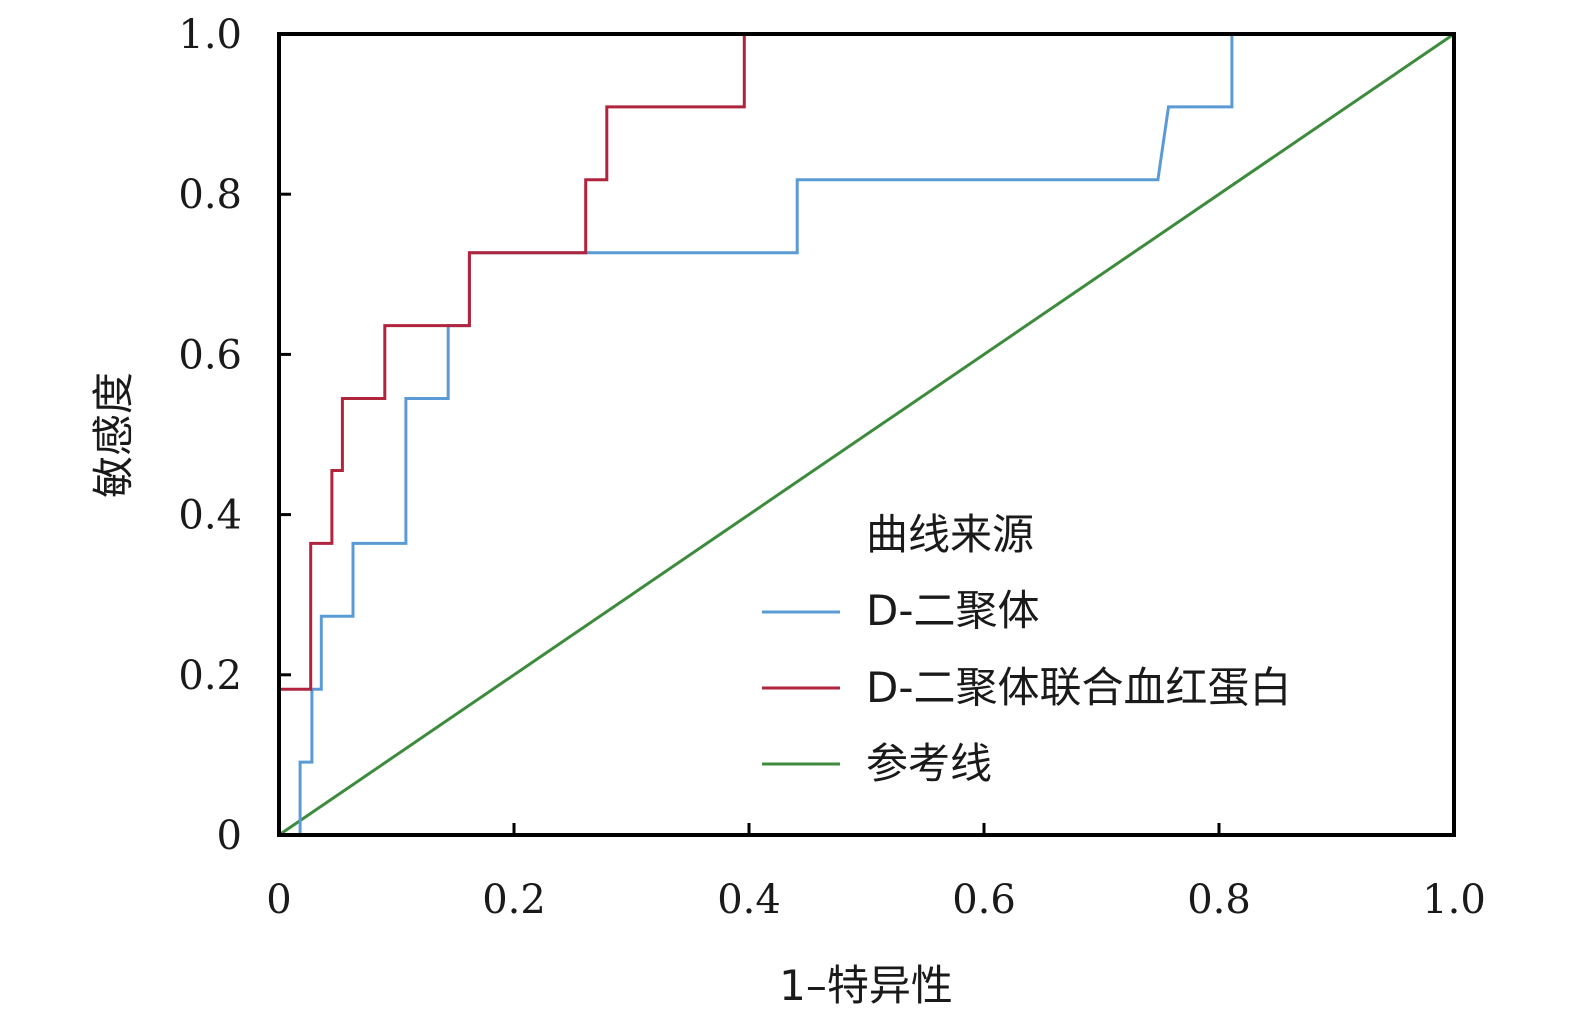 This screenshot has width=1575, height=1026. I want to click on x-axis-ticks: 0 0.2 0.4 0.6 0.8 1.0, so click(876, 873).